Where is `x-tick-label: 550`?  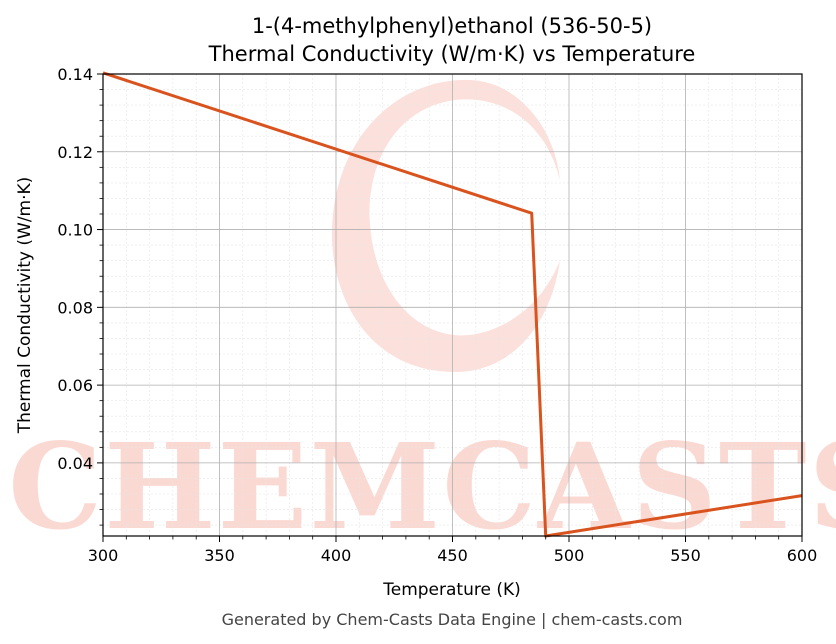
x-tick-label: 550 is located at coordinates (685, 555).